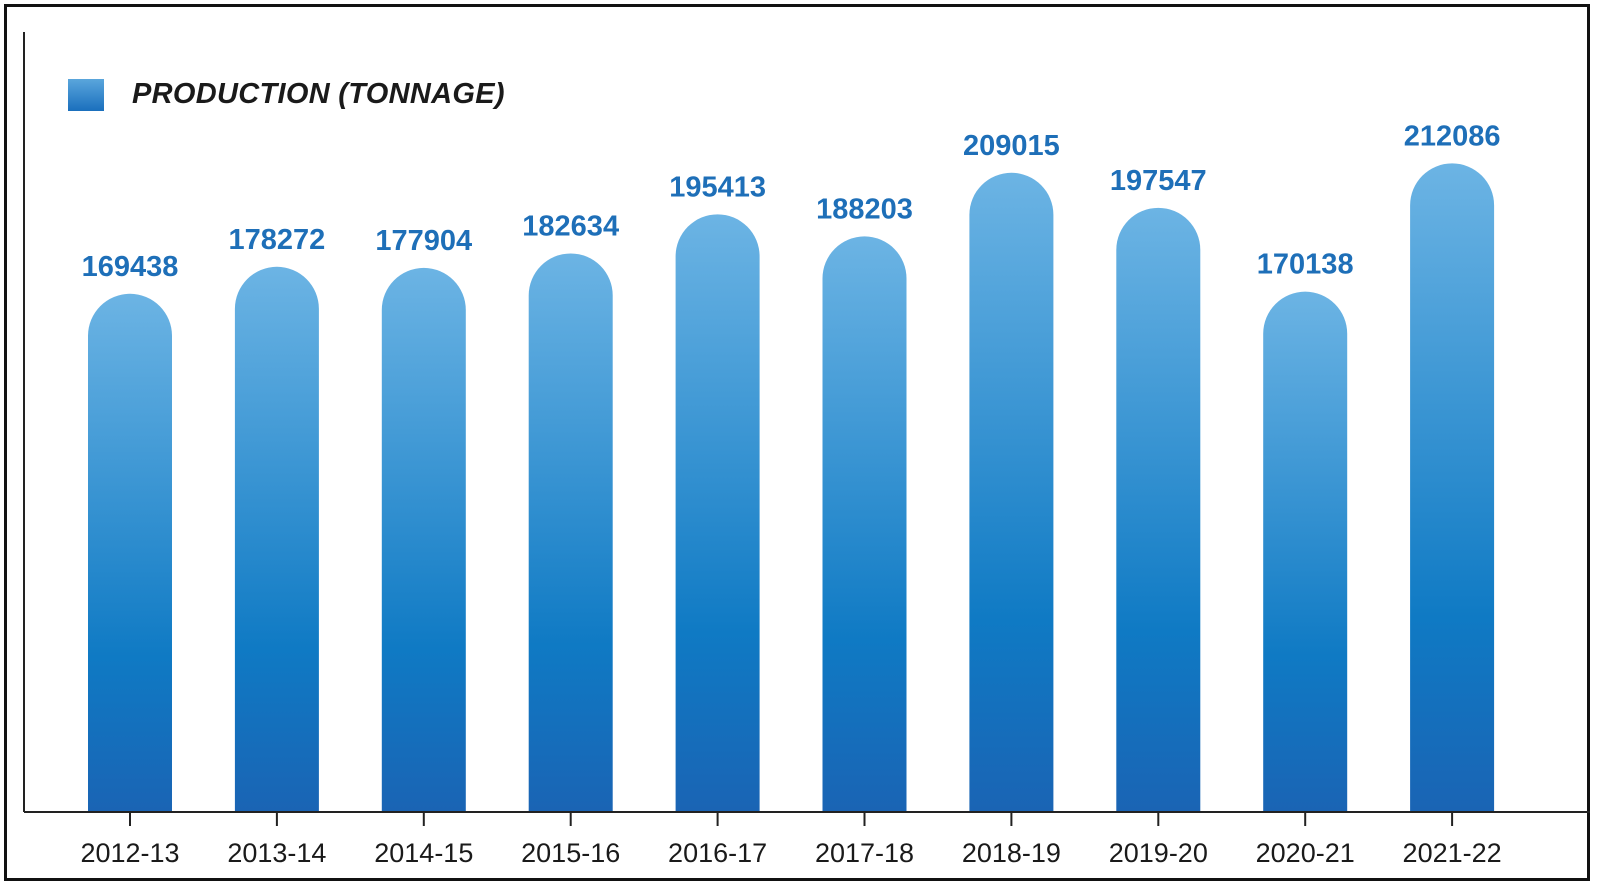 This screenshot has width=1600, height=891. Describe the element at coordinates (1158, 181) in the screenshot. I see `value-label-2019-20: 197547` at that location.